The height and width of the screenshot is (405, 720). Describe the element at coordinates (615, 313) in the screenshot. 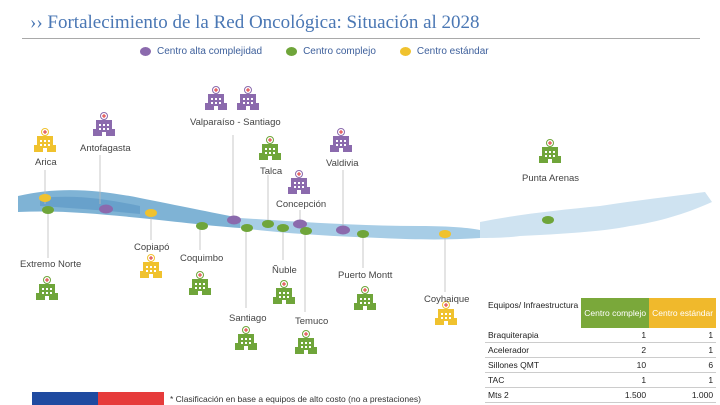

I see `table-header: Centro complejo` at that location.